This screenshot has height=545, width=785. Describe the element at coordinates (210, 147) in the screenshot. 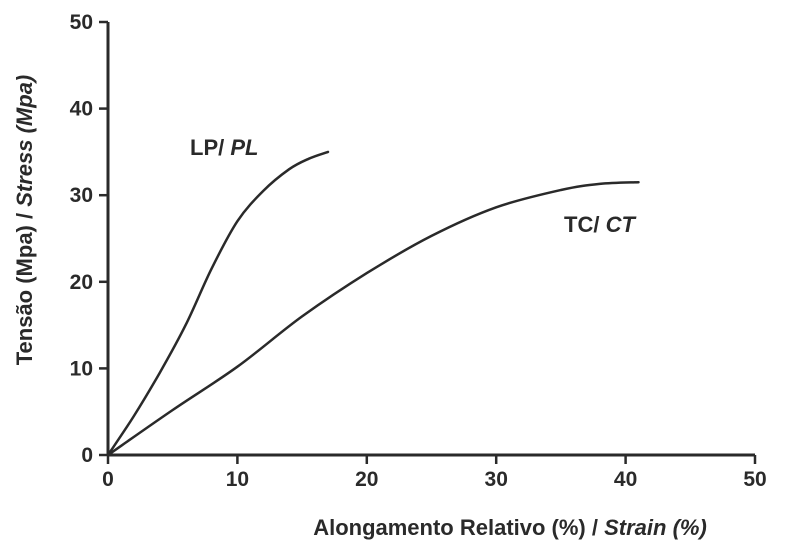

I see `series-label-lp-main: LP/` at that location.